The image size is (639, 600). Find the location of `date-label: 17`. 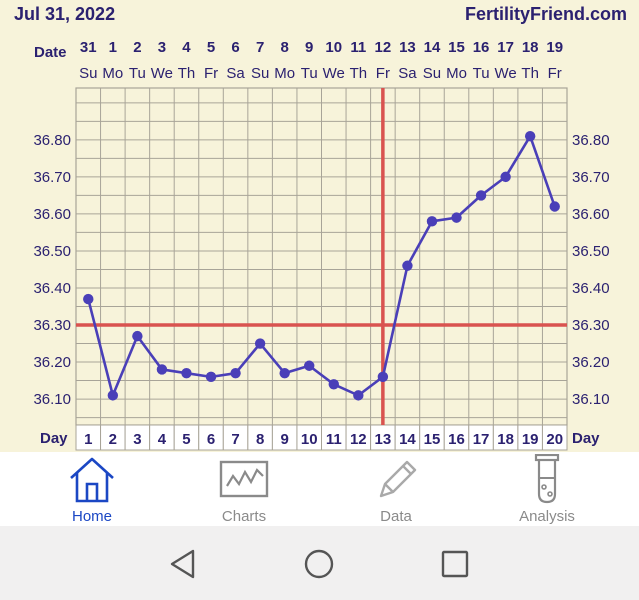

date-label: 17 is located at coordinates (505, 47).